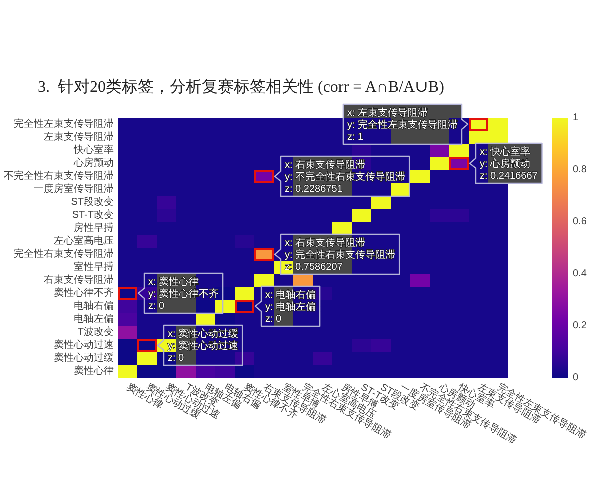 Image resolution: width=600 pixels, height=480 pixels. Describe the element at coordinates (74, 189) in the screenshot. I see `y-tick-label: 一度房室传导阻滞` at that location.